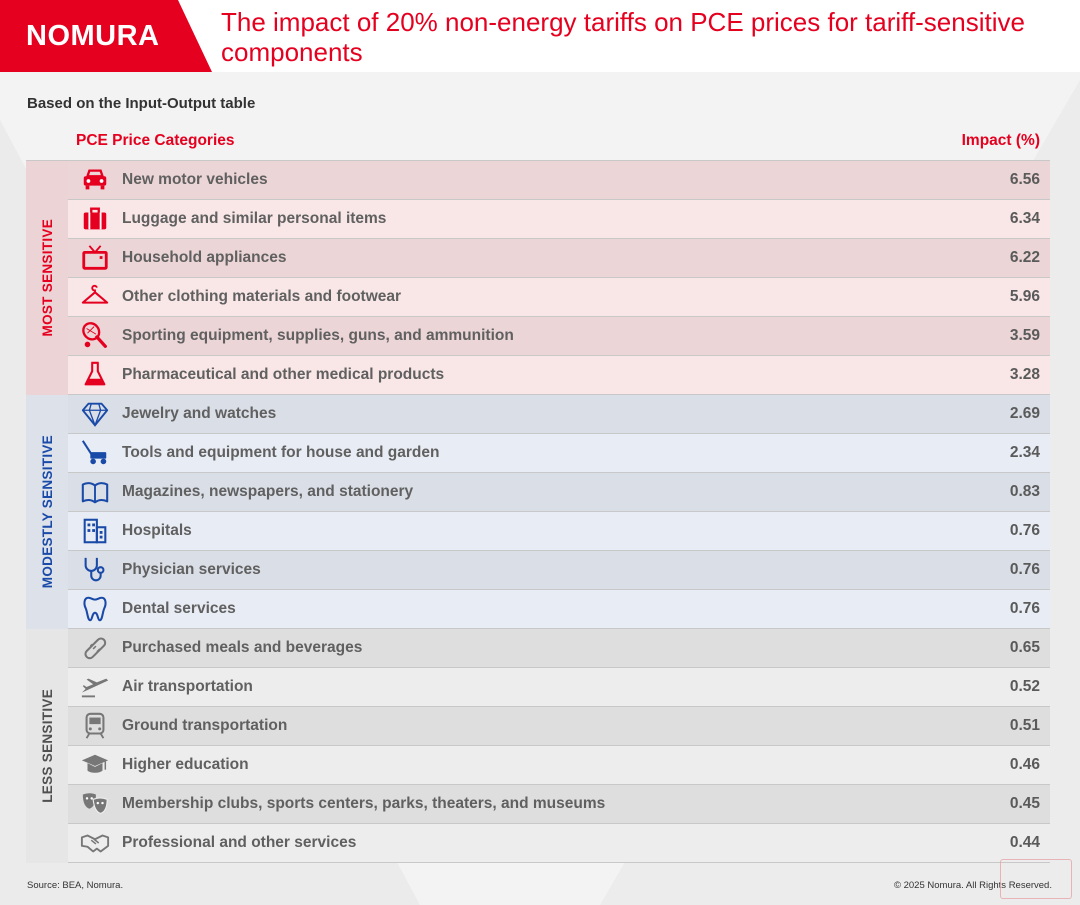  I want to click on lawnmower-icon, so click(95, 453).